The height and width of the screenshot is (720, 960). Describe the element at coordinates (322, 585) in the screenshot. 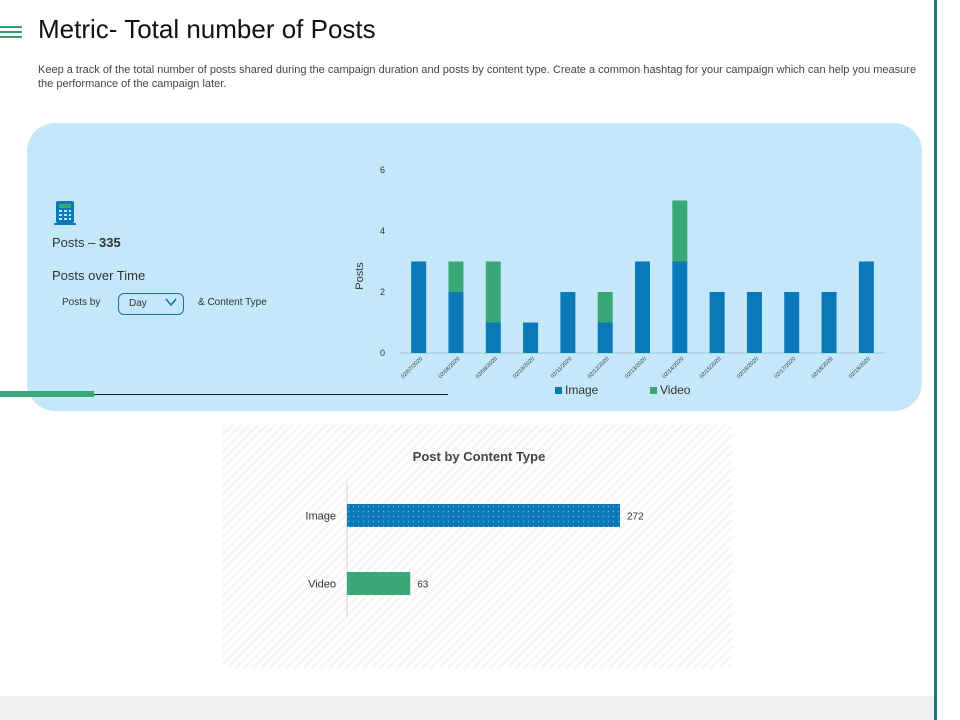

I see `category-label: Video` at that location.